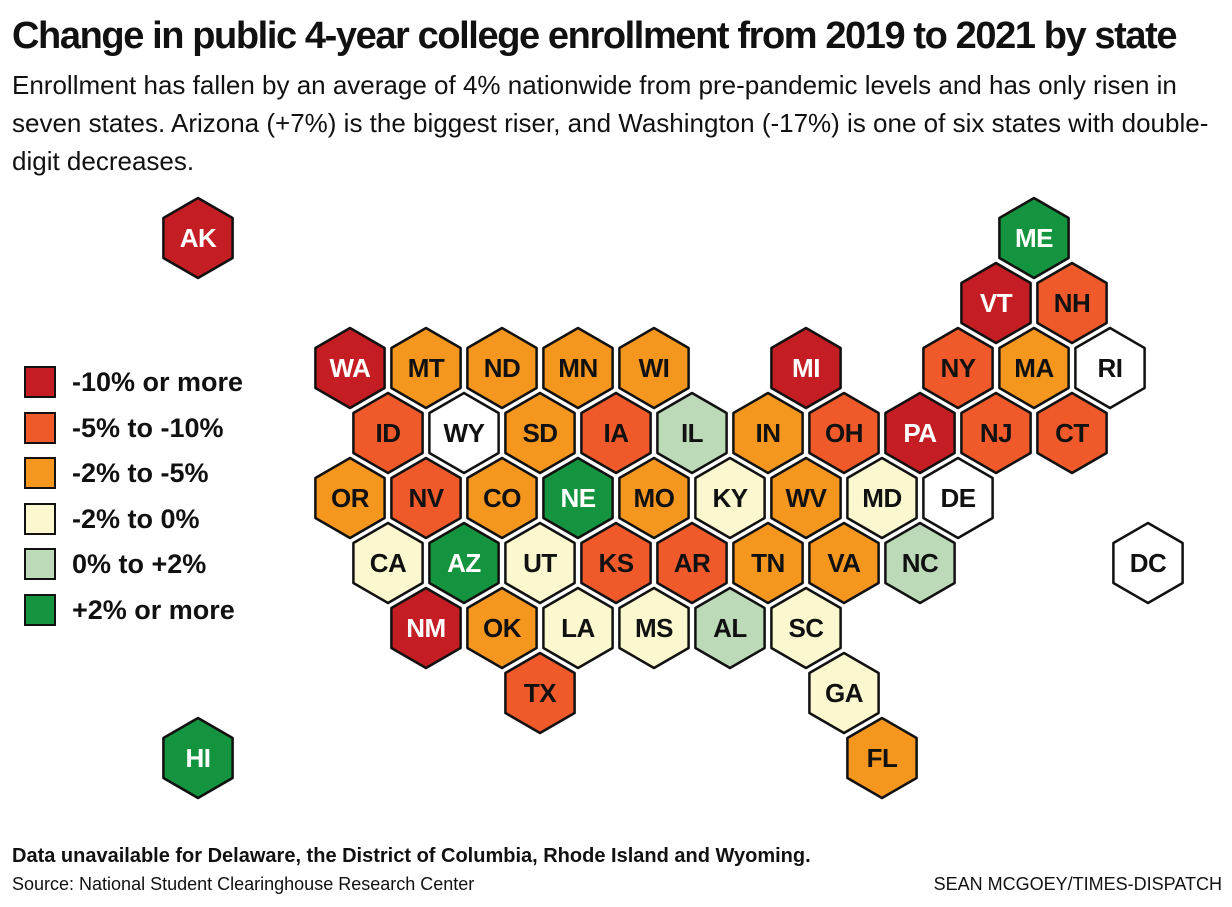  Describe the element at coordinates (502, 368) in the screenshot. I see `state-label: ND` at that location.